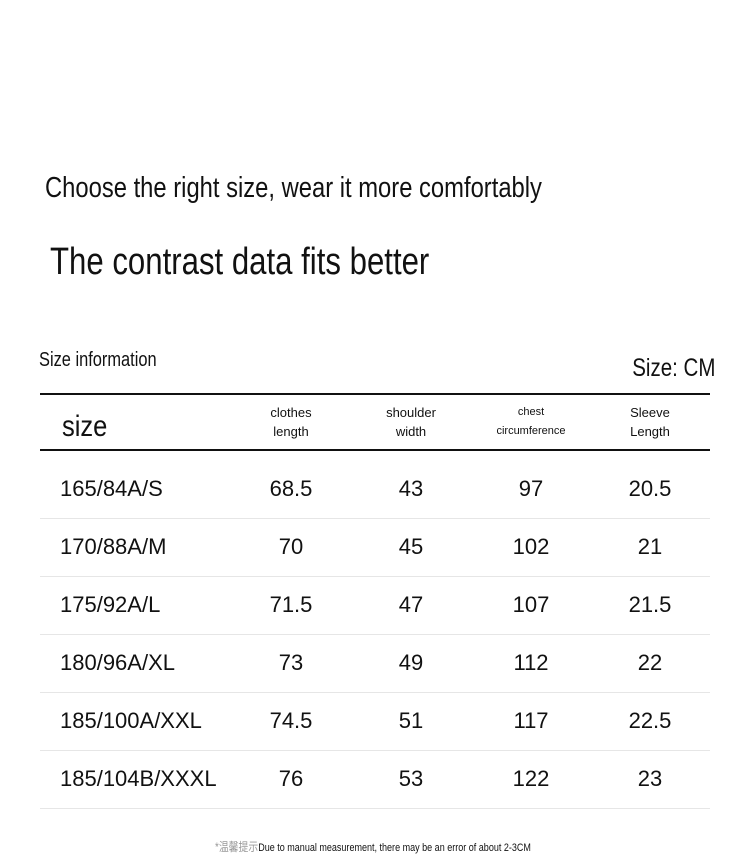 The image size is (750, 855). What do you see at coordinates (411, 546) in the screenshot?
I see `measurement: 45` at bounding box center [411, 546].